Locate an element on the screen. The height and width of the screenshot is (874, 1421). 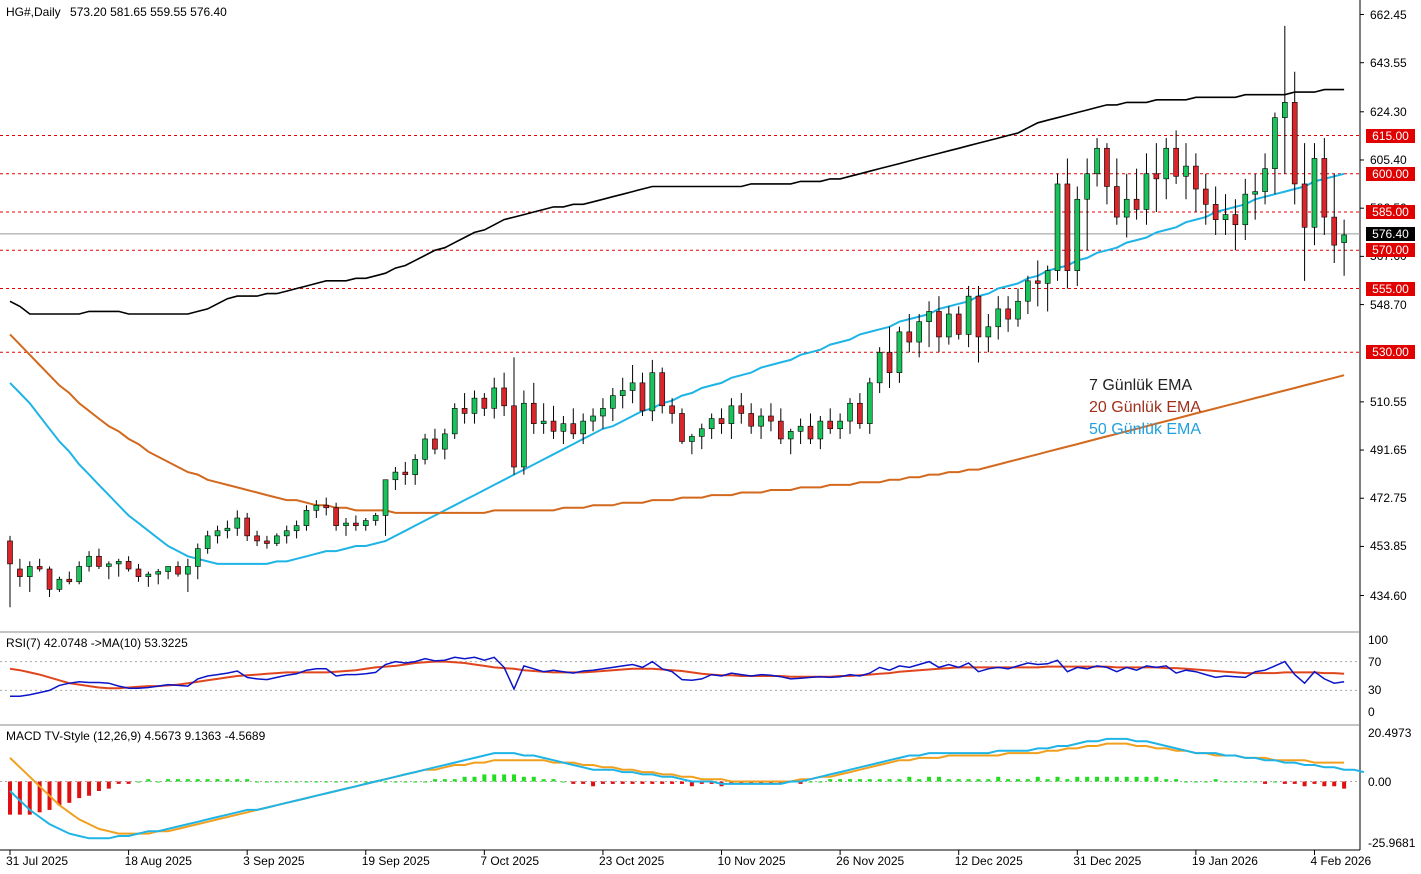
price-tick-label: 605.40 is located at coordinates (1388, 159).